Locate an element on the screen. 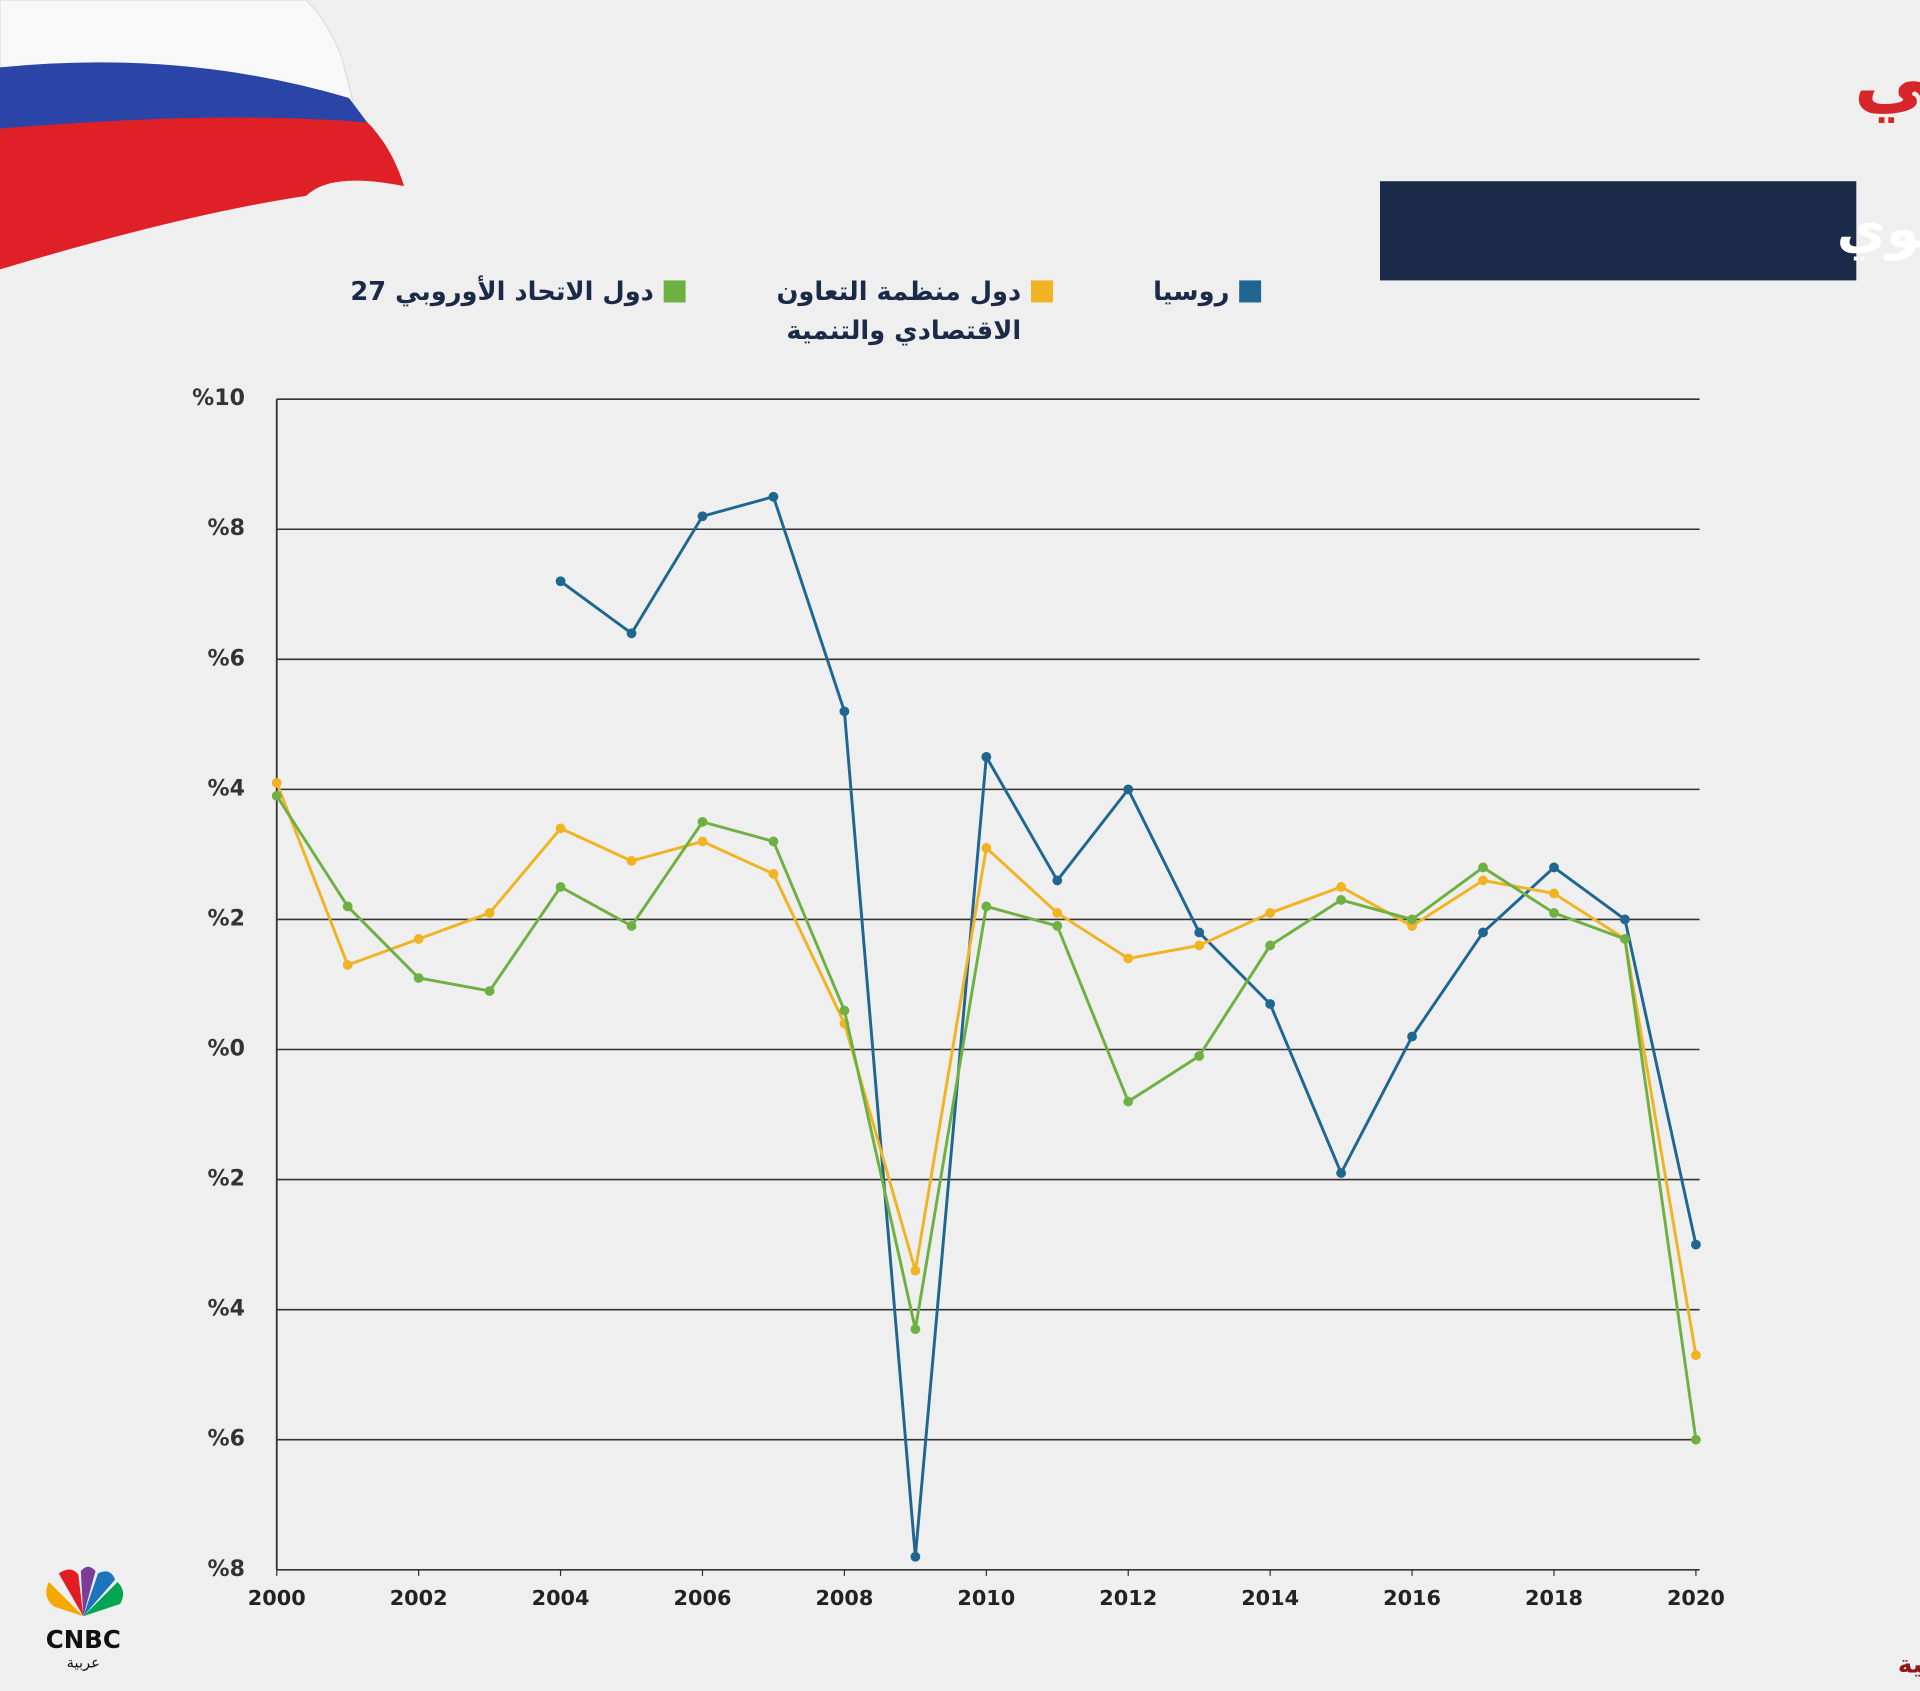 This screenshot has width=1920, height=1691. legend-entry: دول منظمة التعاون الاقتصادي والتنمية is located at coordinates (894, 311).